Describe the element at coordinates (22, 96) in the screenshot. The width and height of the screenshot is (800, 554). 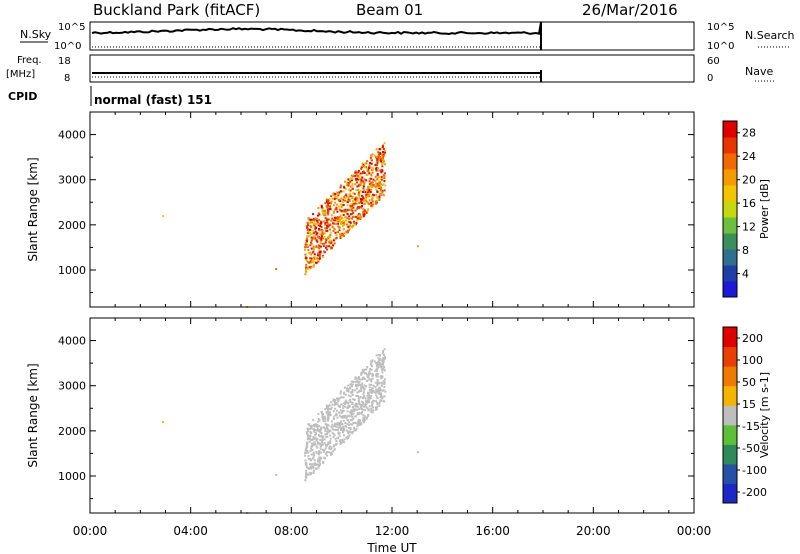
I see `cpid-label: CPID` at that location.